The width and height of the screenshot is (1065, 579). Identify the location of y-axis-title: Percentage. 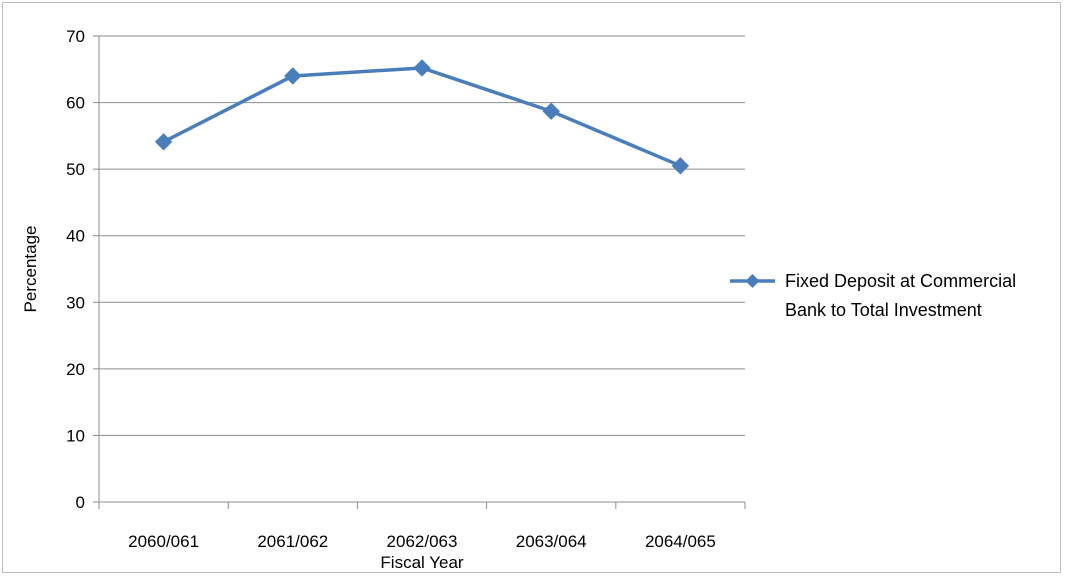
(30, 269).